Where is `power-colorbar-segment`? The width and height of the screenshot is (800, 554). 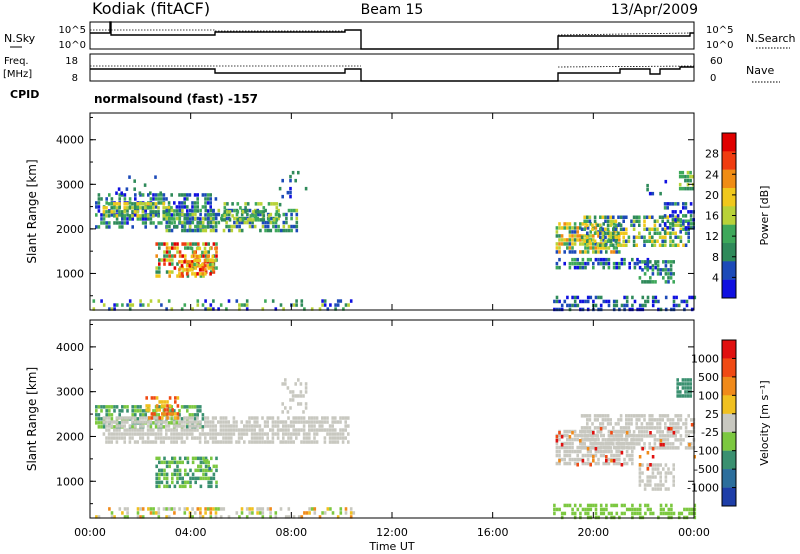 power-colorbar-segment is located at coordinates (729, 289).